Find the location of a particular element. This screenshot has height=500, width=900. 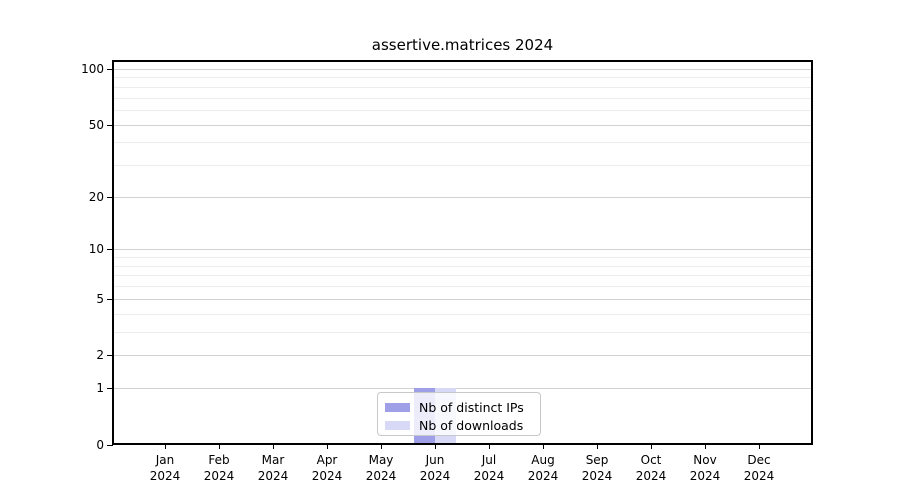

x-tick-label: Sep 2024 is located at coordinates (597, 468).